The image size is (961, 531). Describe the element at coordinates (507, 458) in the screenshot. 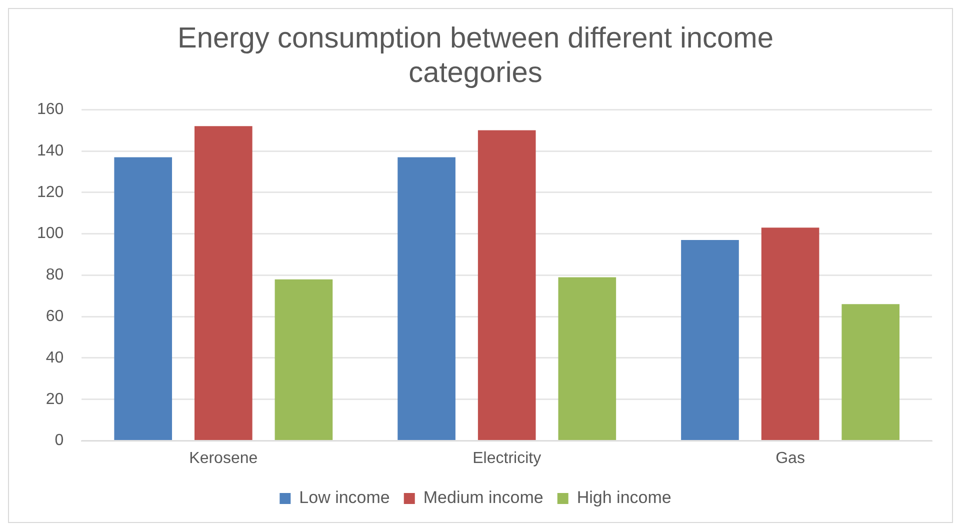

I see `x-tick-label: Electricity` at that location.